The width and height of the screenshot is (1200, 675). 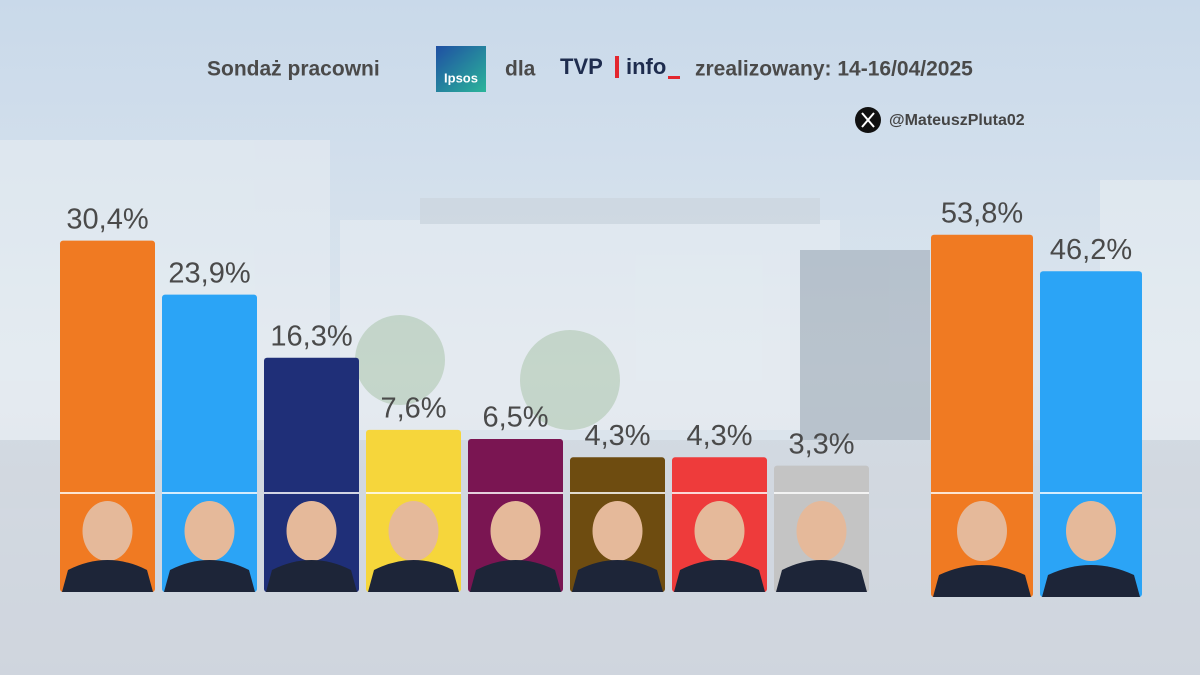 I want to click on media-divider, so click(x=617, y=67).